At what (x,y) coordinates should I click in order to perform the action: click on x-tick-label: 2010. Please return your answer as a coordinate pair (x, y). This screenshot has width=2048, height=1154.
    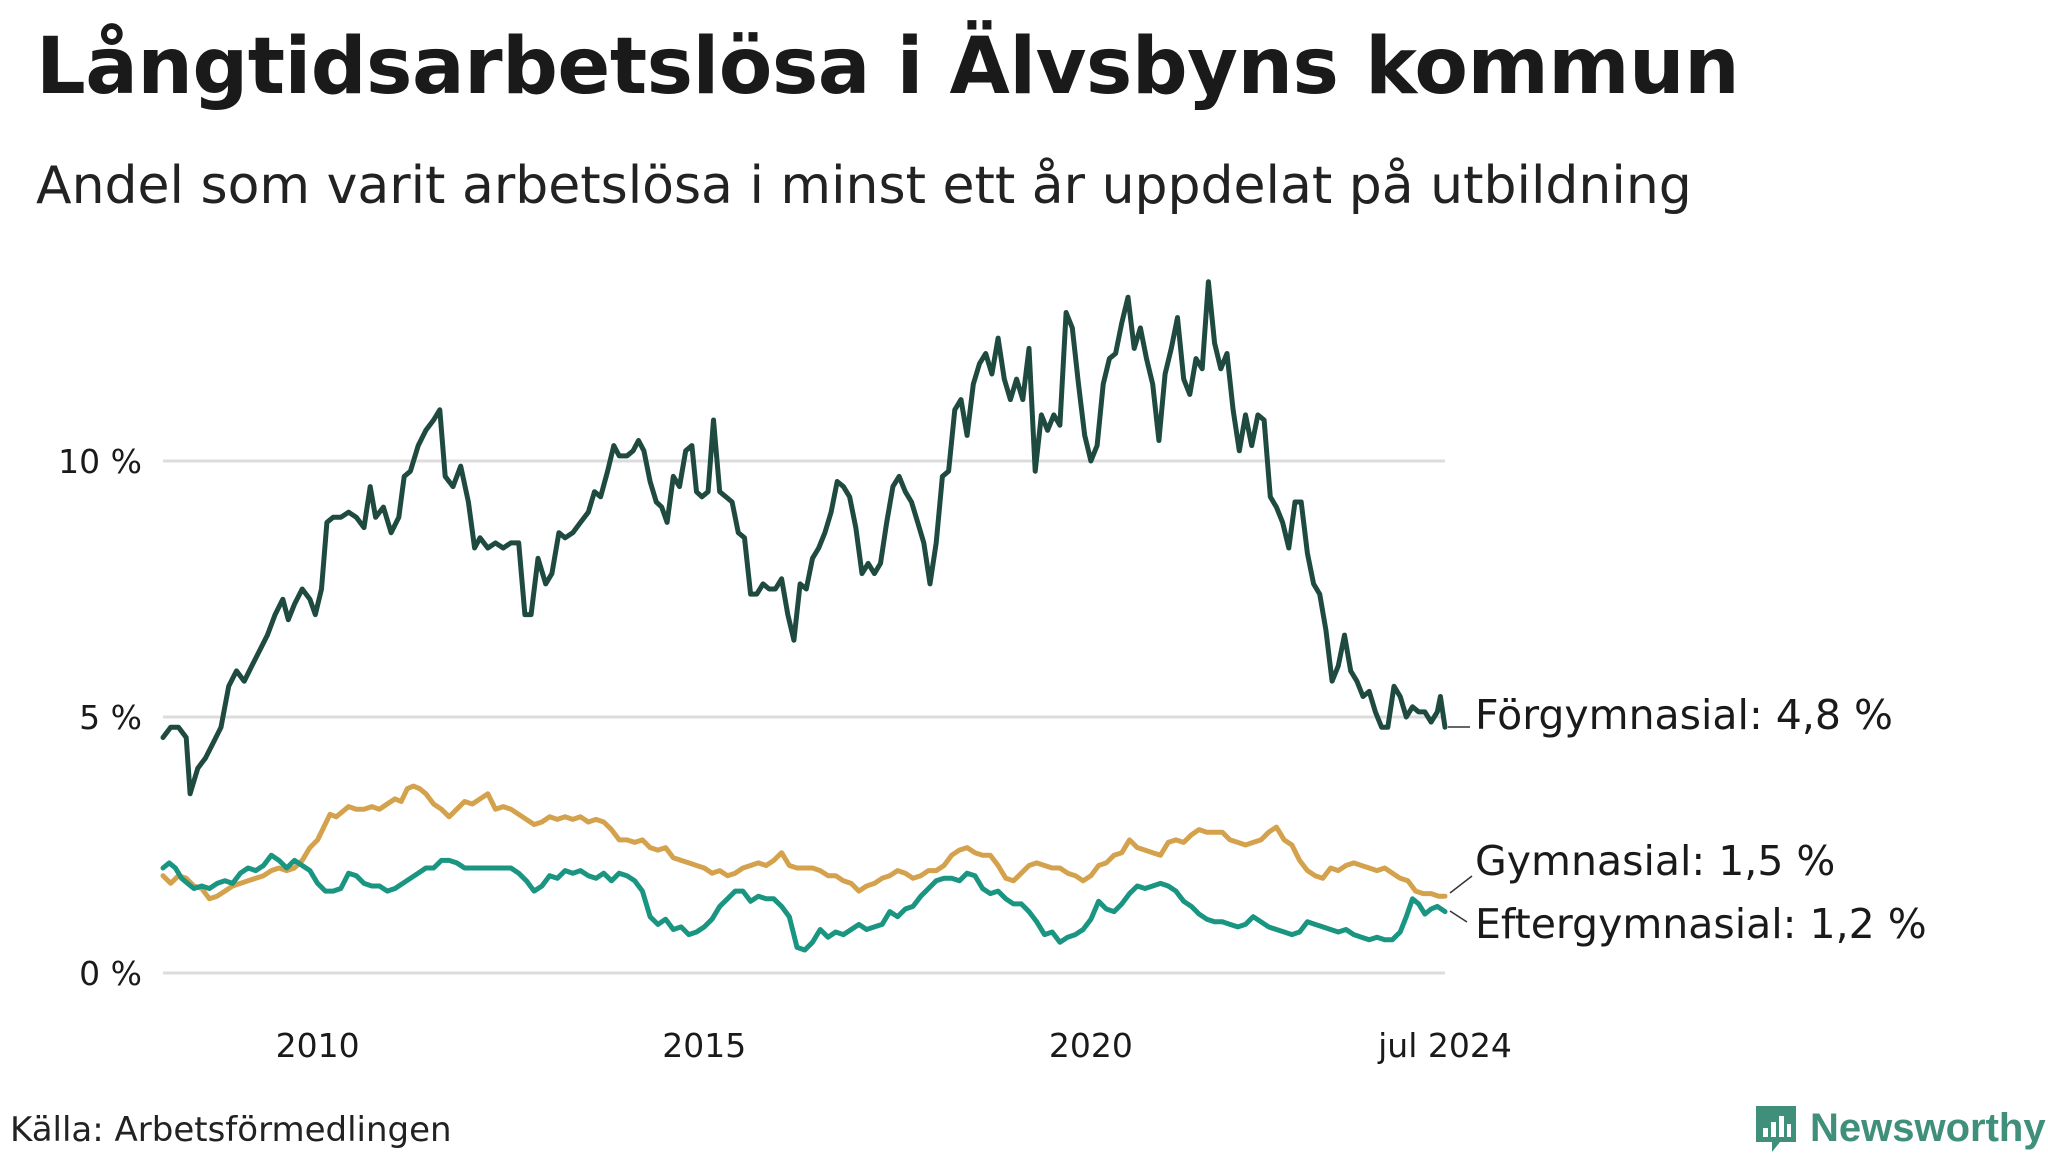
    Looking at the image, I should click on (318, 1045).